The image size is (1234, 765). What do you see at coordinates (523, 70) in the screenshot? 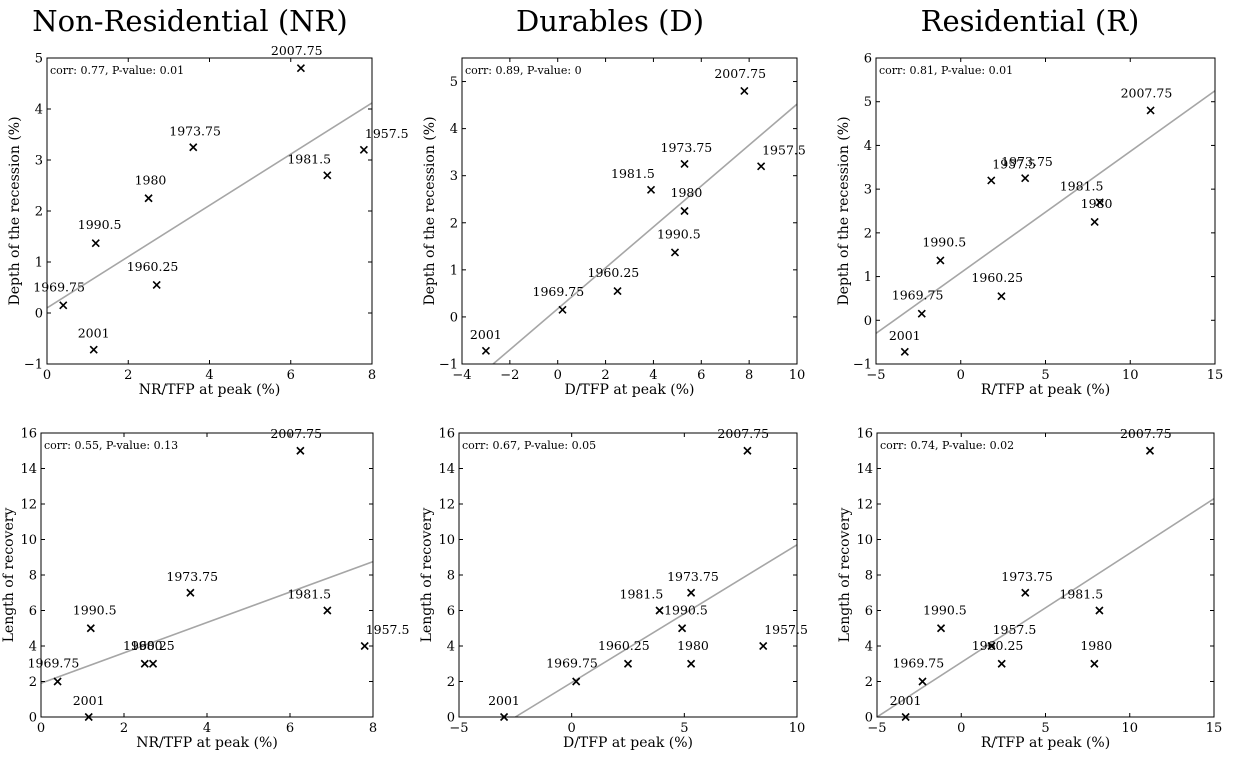
I see `correlation-annotation: corr: 0.89, P-value: 0` at bounding box center [523, 70].